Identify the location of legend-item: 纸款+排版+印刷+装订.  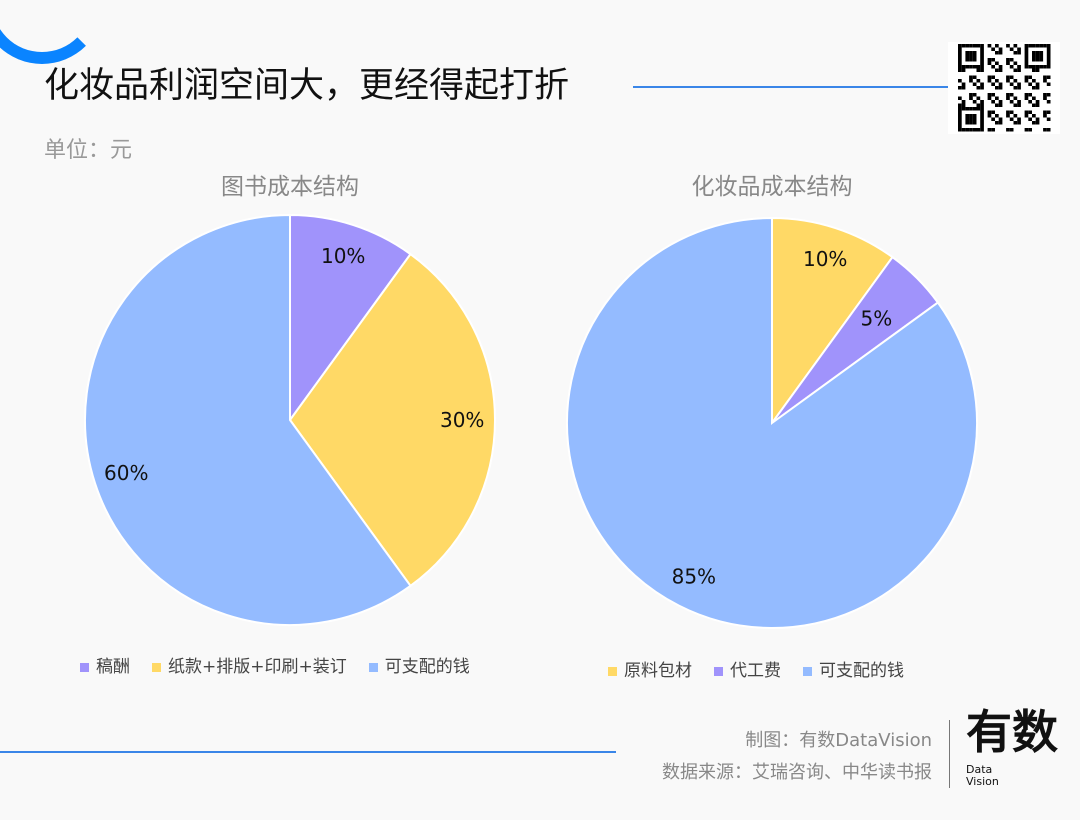
(249, 667).